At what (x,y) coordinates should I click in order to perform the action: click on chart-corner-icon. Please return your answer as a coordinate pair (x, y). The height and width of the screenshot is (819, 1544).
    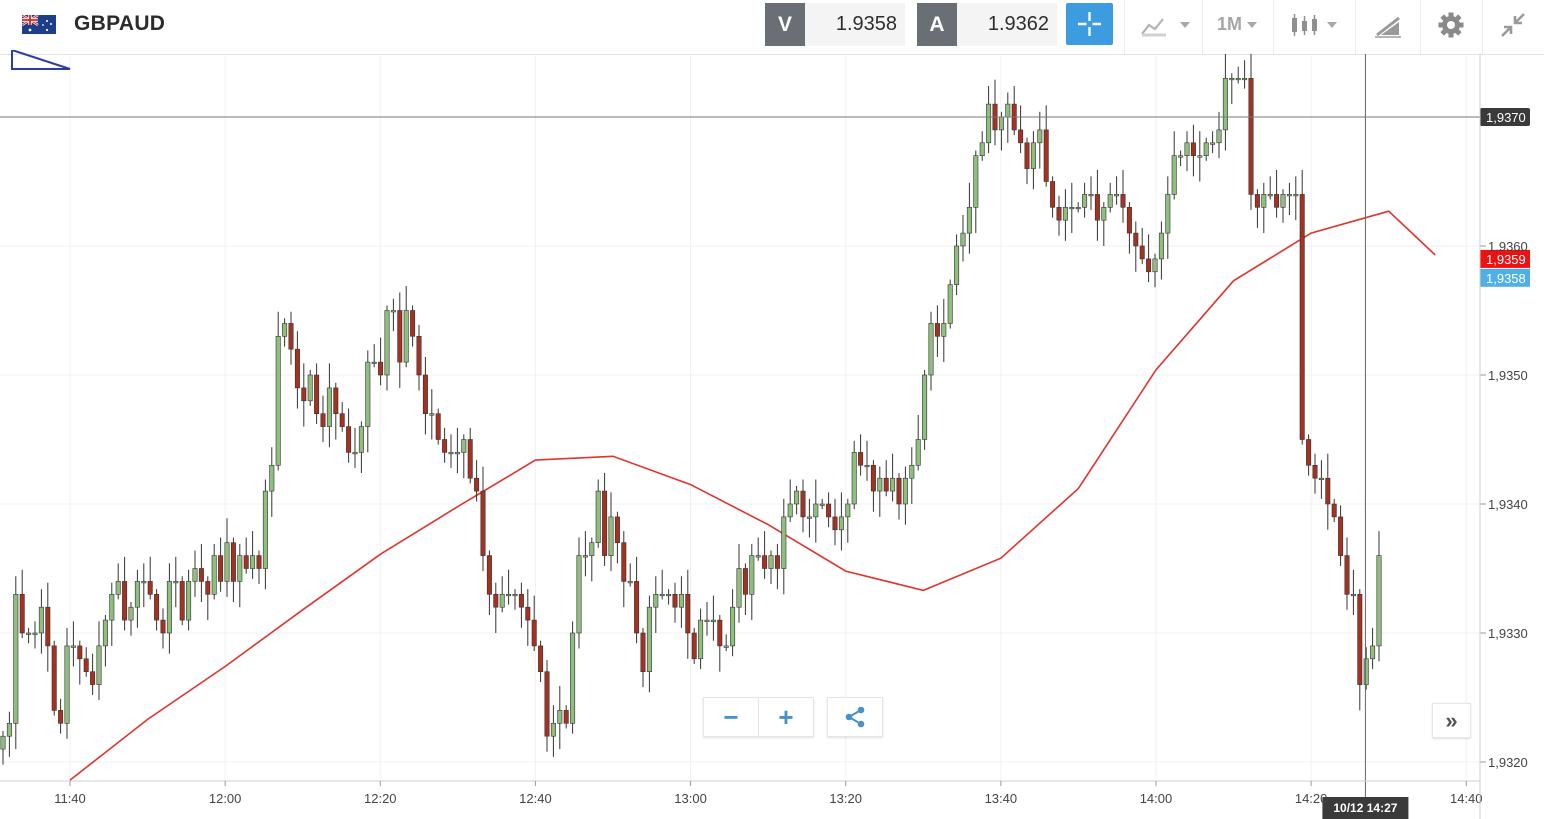
    Looking at the image, I should click on (41, 60).